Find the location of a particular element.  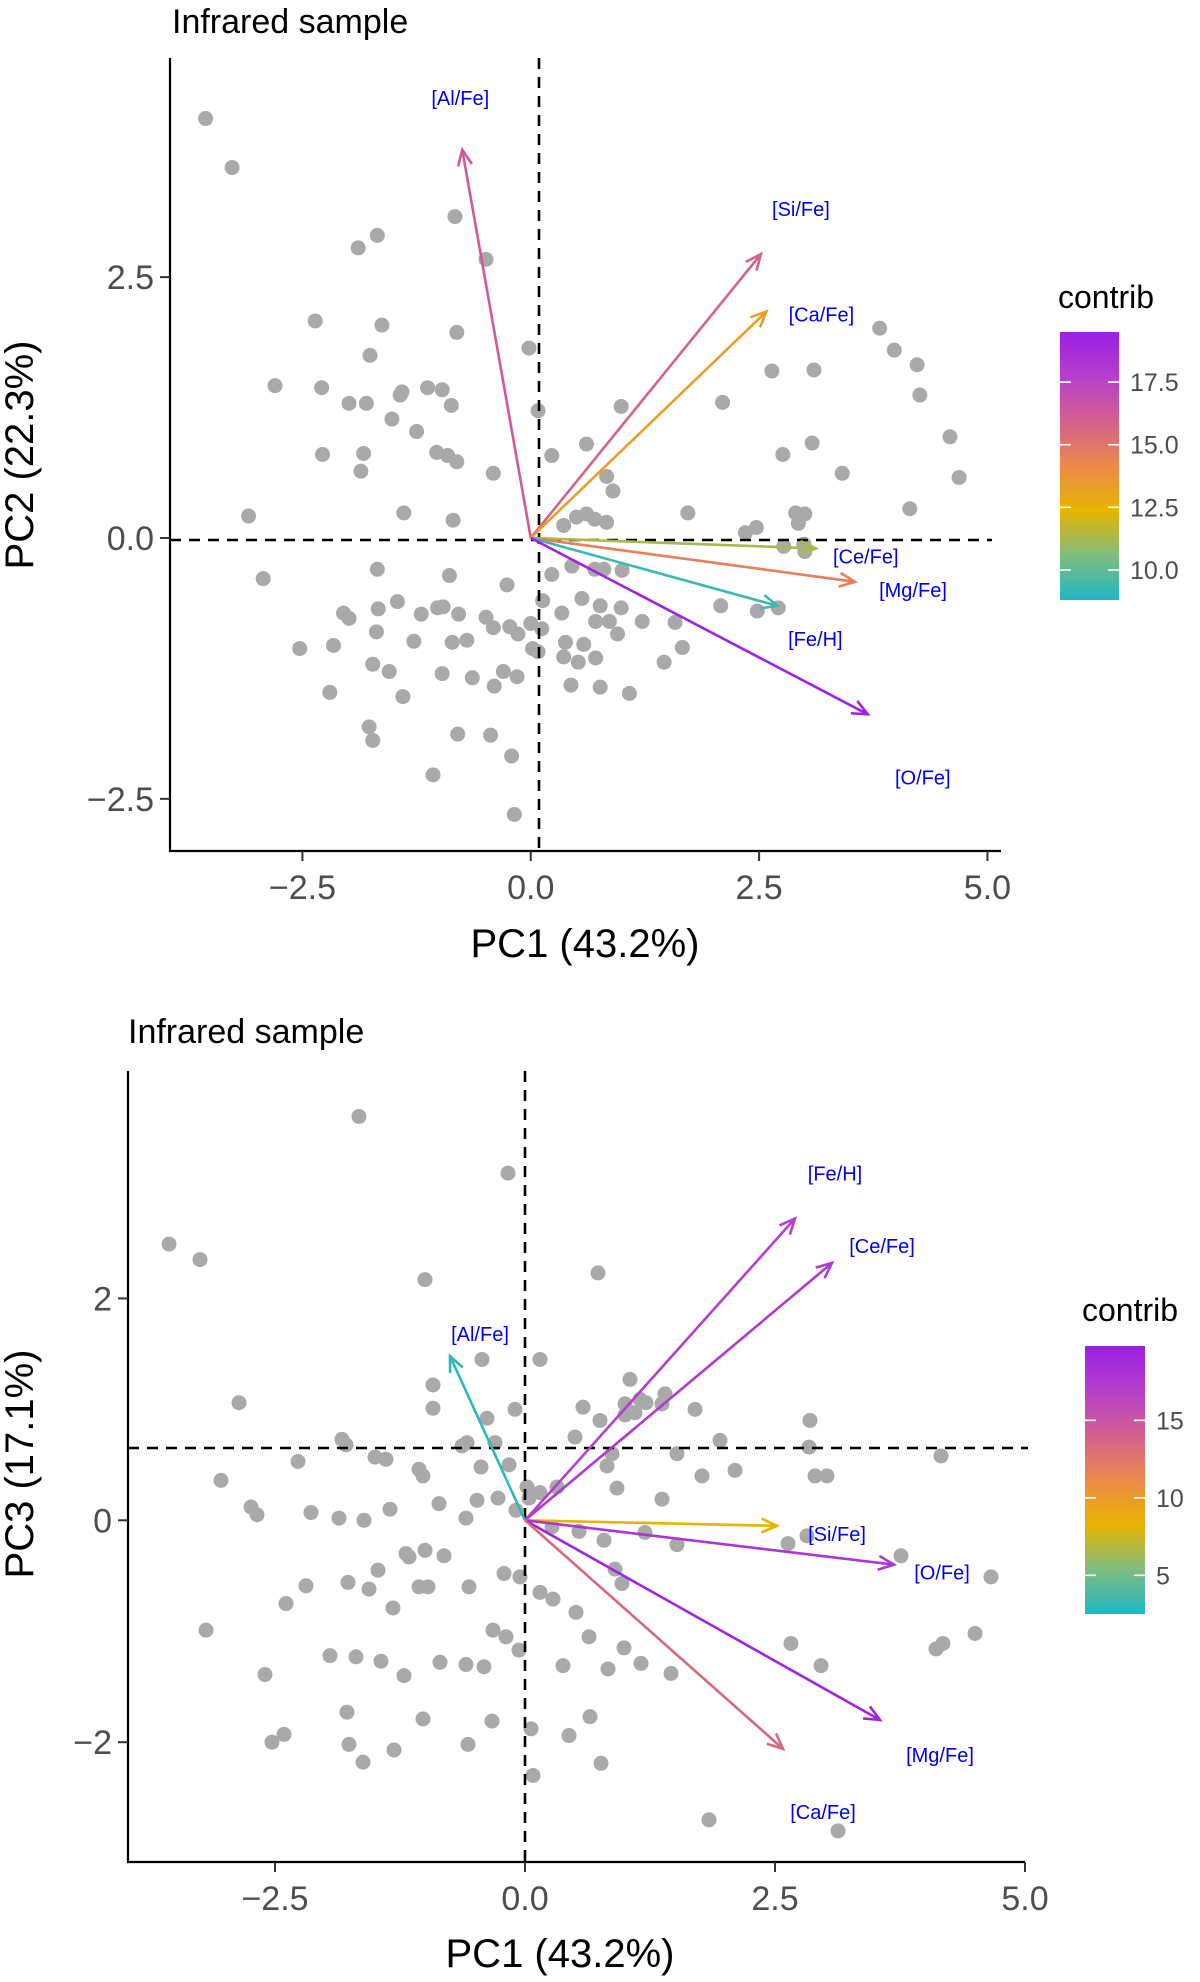

color-legend: contrib 10.0 12.5 15.0 17.5 is located at coordinates (1118, 439).